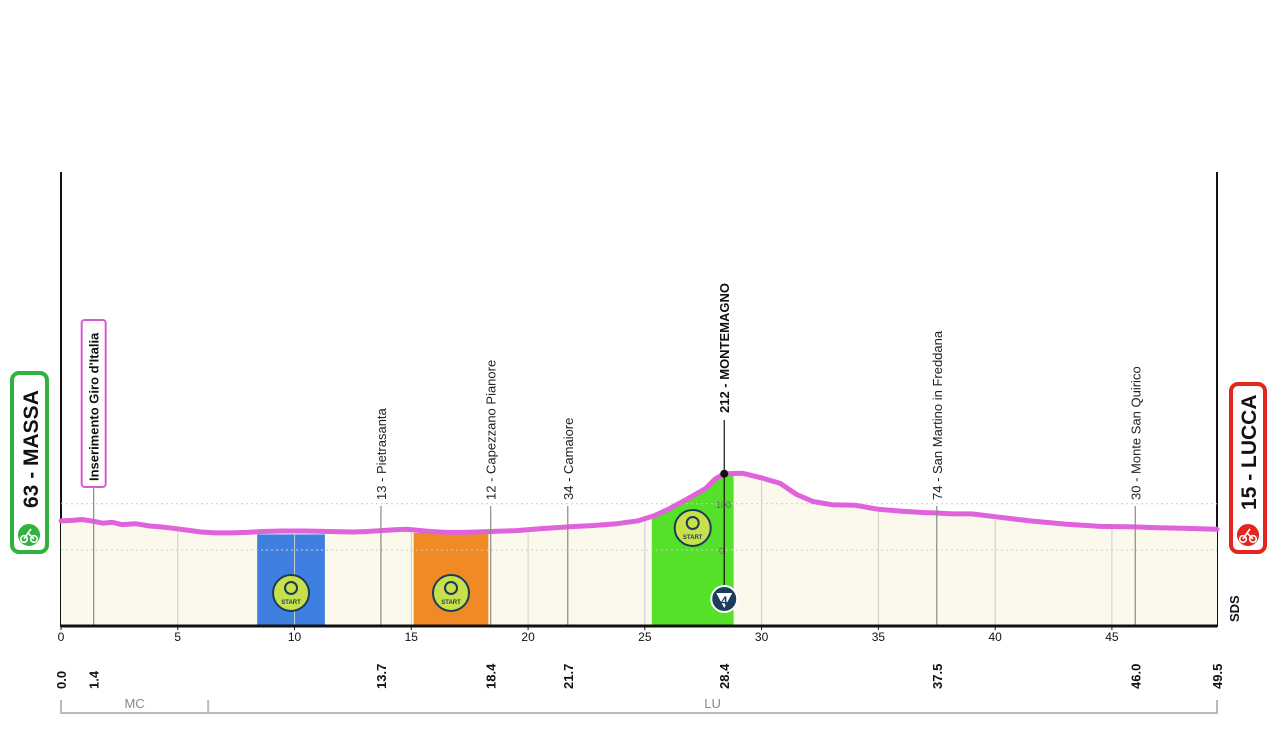 The image size is (1280, 731). What do you see at coordinates (295, 637) in the screenshot?
I see `x-tick-label: 10` at bounding box center [295, 637].